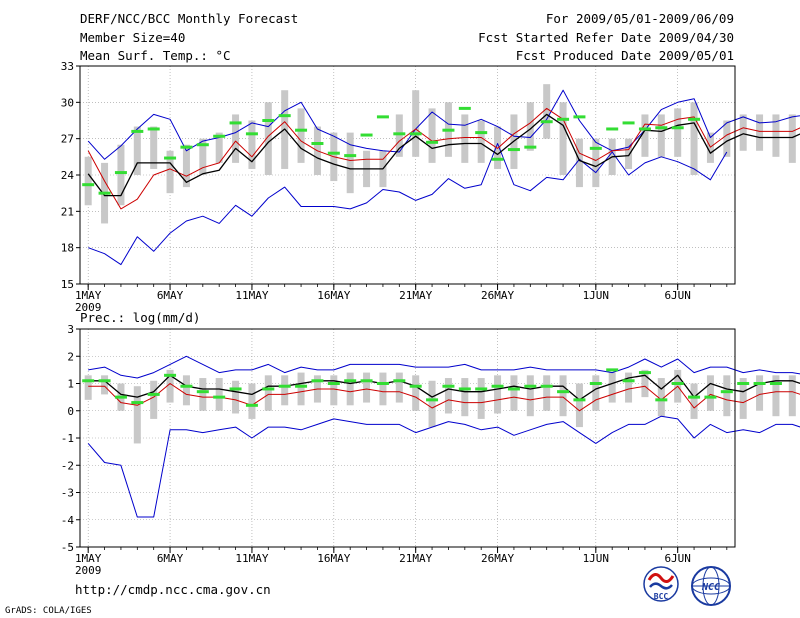 This screenshot has height=618, width=800. What do you see at coordinates (48, 611) in the screenshot?
I see `grads-credit: GrADS: COLA/IGES` at bounding box center [48, 611].